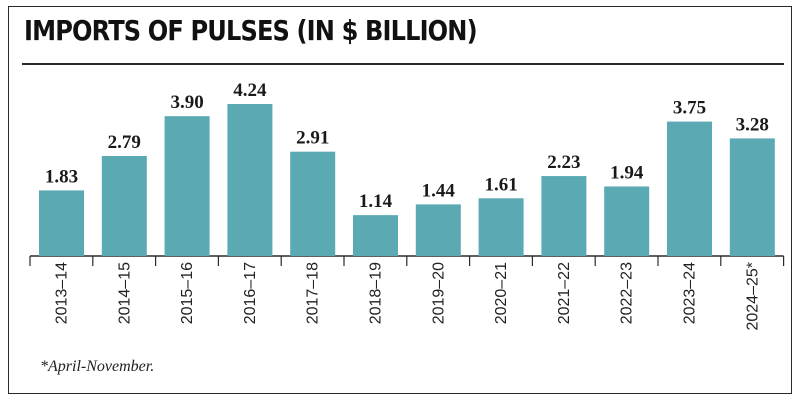 The height and width of the screenshot is (406, 812). Describe the element at coordinates (689, 108) in the screenshot. I see `data-label: 3.75` at that location.